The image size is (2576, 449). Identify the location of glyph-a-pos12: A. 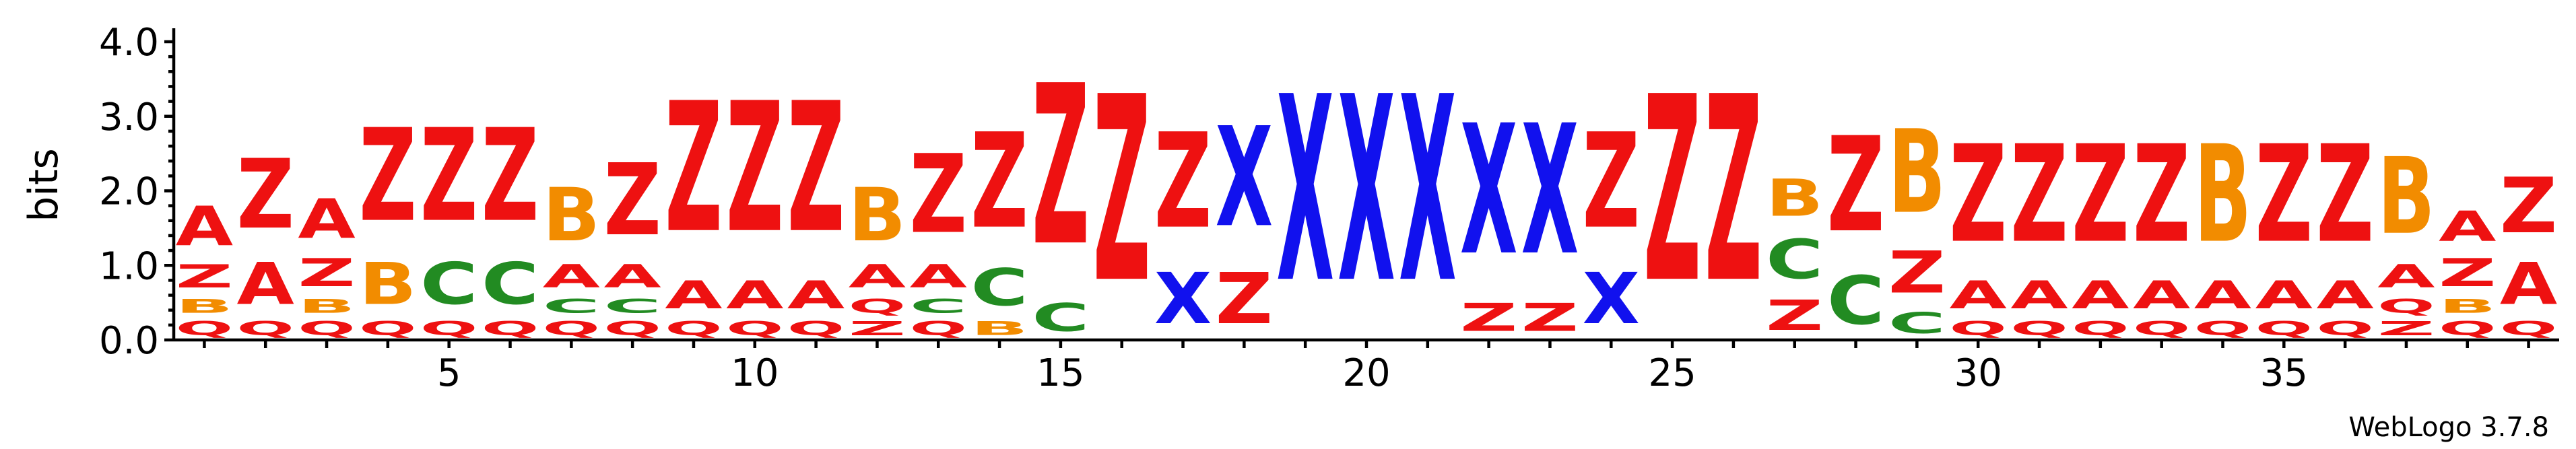
(877, 277).